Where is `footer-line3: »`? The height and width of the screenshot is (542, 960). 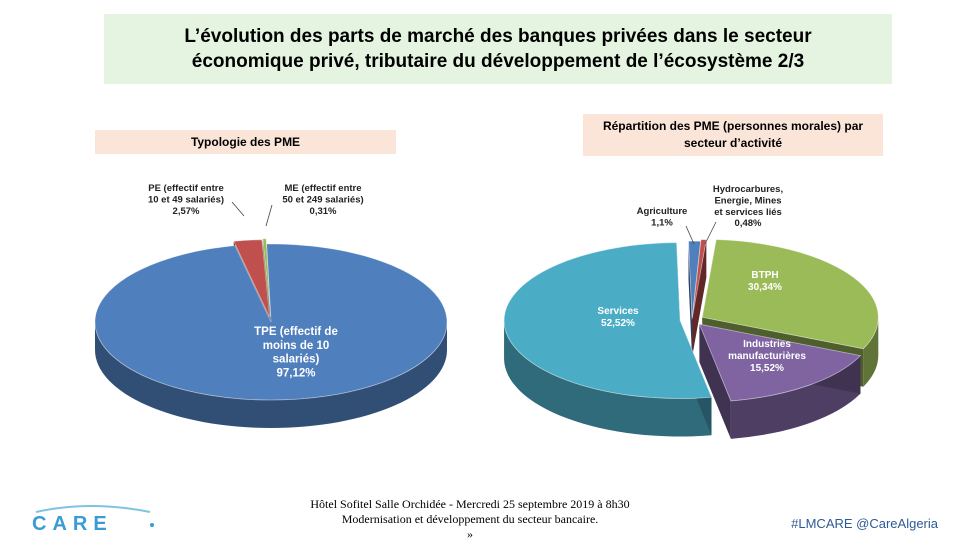 footer-line3: » is located at coordinates (470, 534).